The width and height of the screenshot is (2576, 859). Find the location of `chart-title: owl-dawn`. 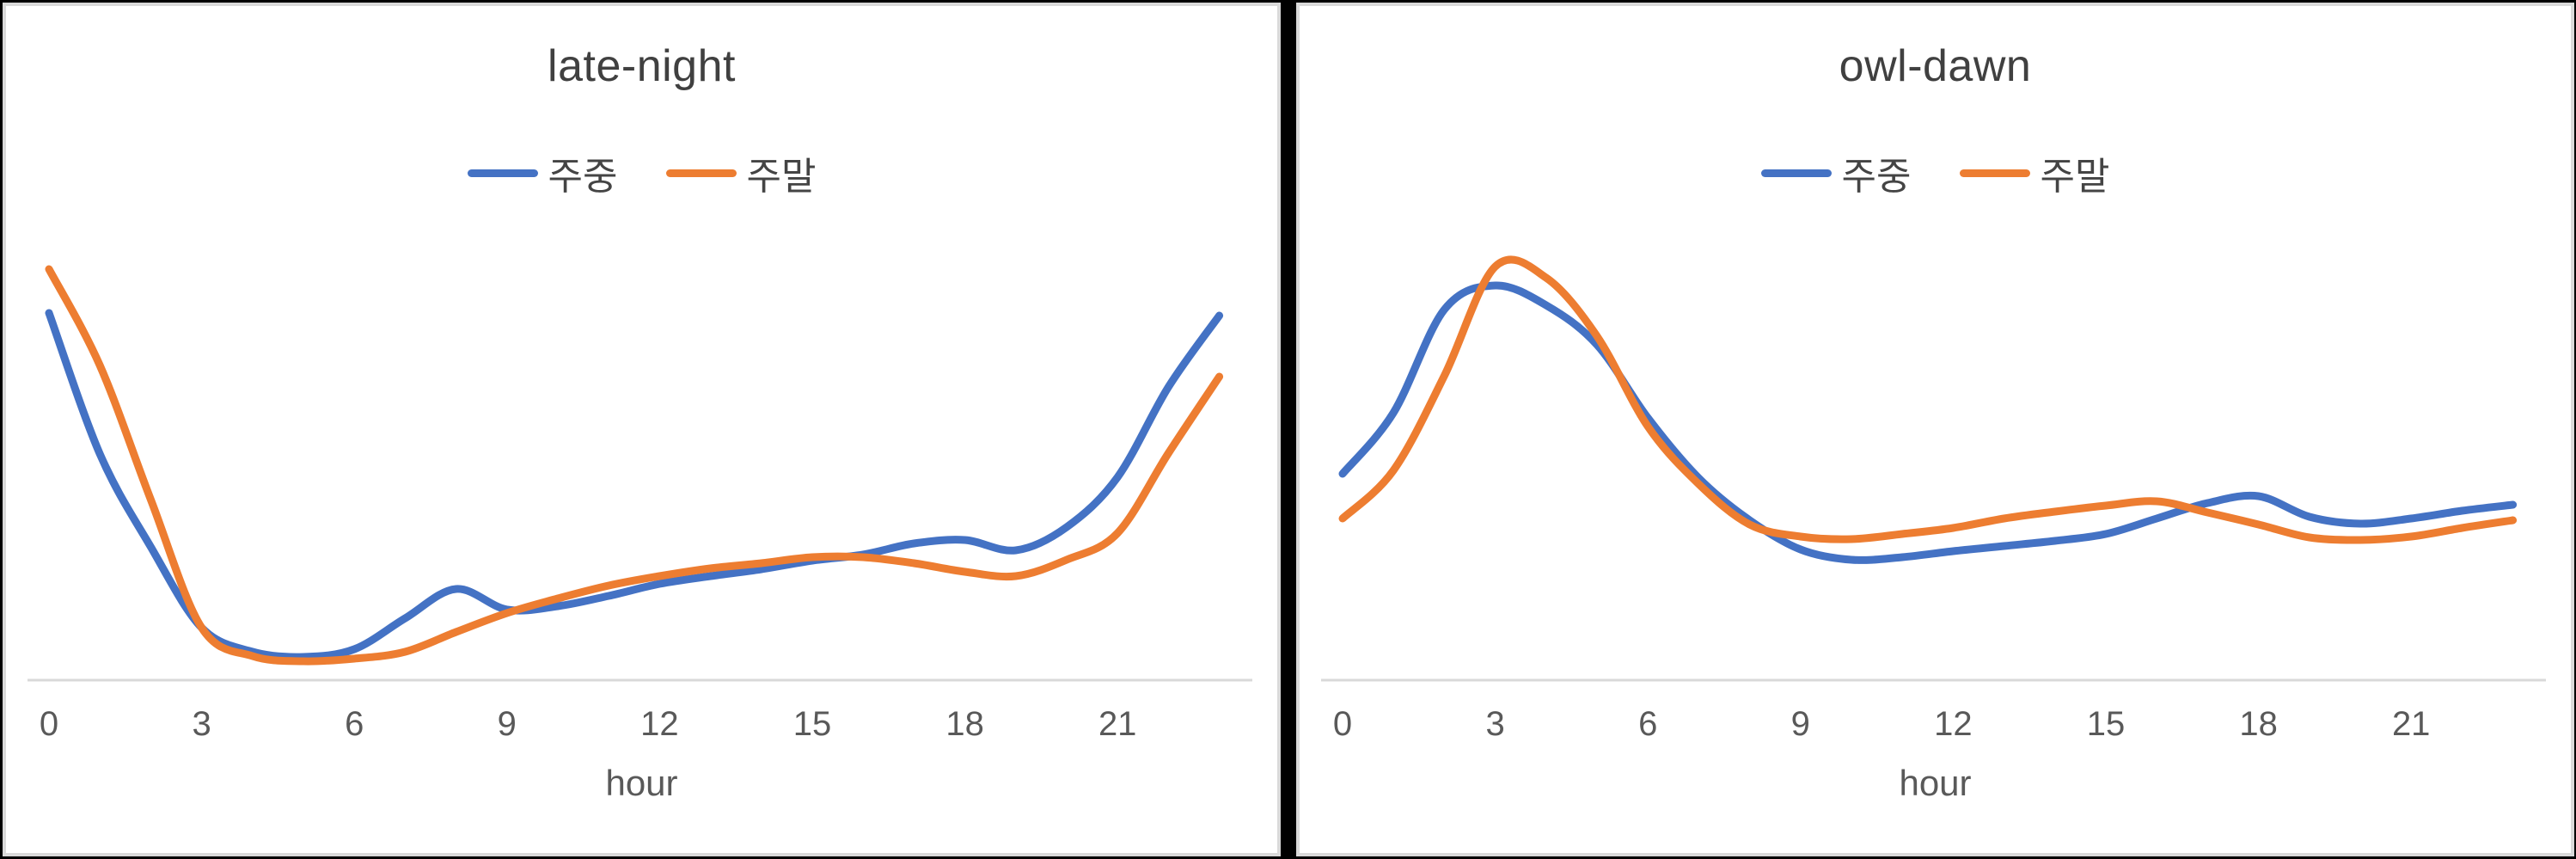

chart-title: owl-dawn is located at coordinates (1935, 66).